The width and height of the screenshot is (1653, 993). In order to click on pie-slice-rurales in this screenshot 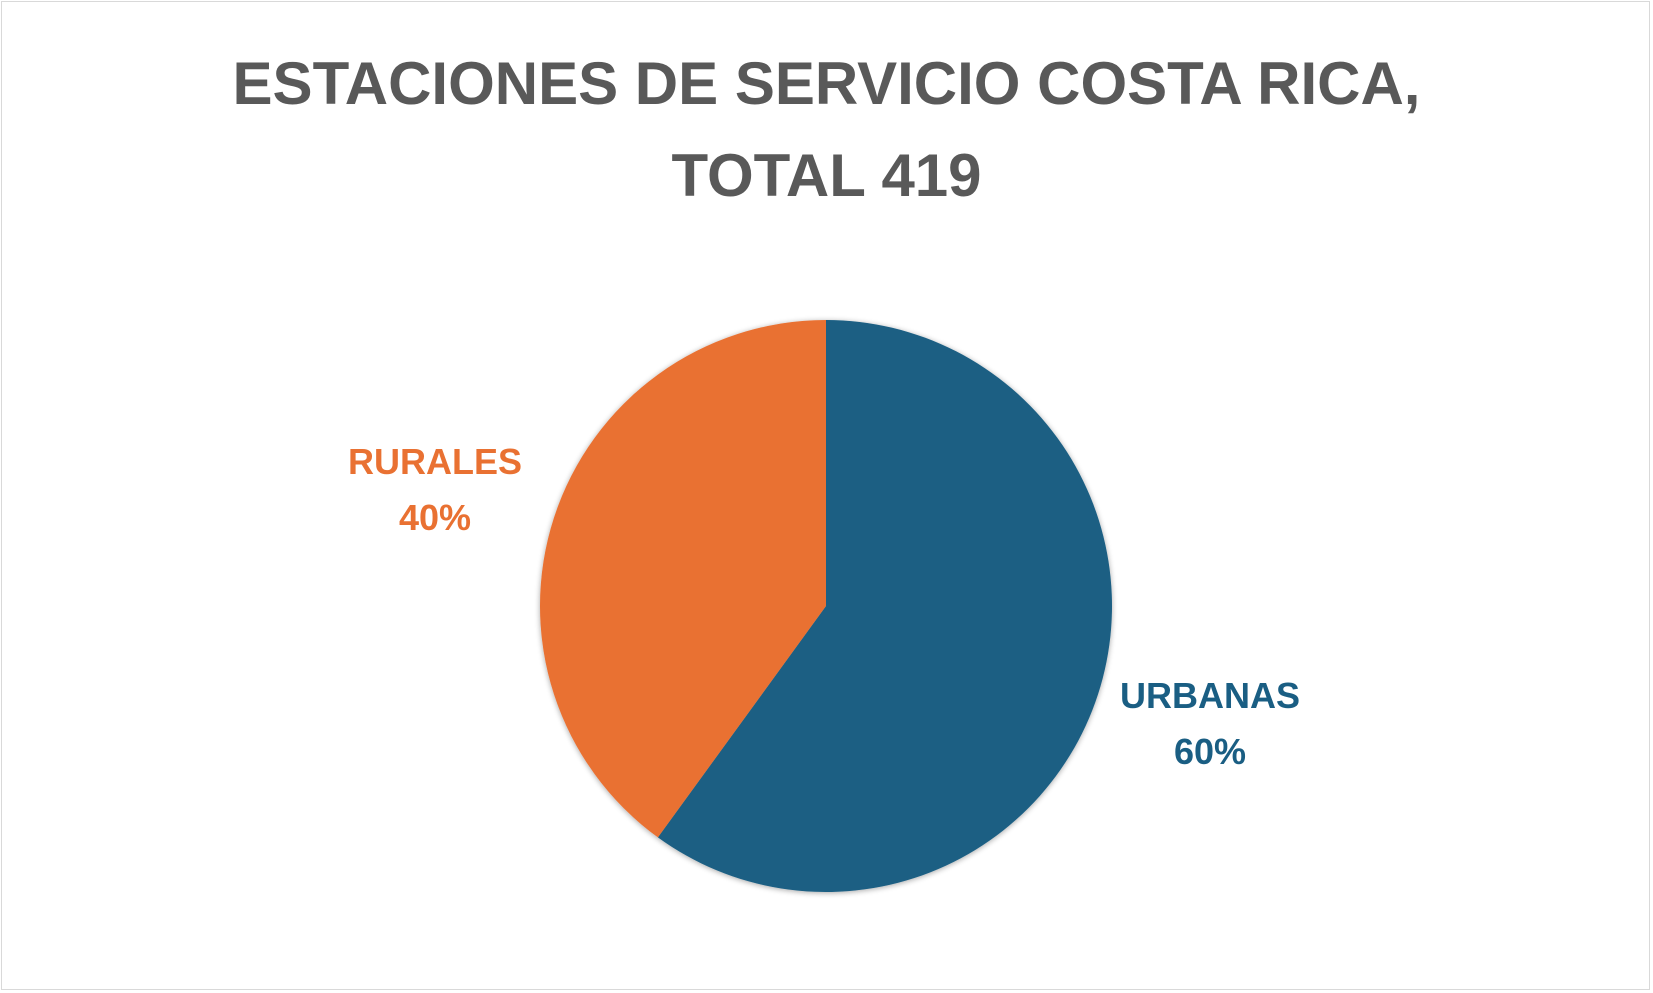, I will do `click(682, 578)`.